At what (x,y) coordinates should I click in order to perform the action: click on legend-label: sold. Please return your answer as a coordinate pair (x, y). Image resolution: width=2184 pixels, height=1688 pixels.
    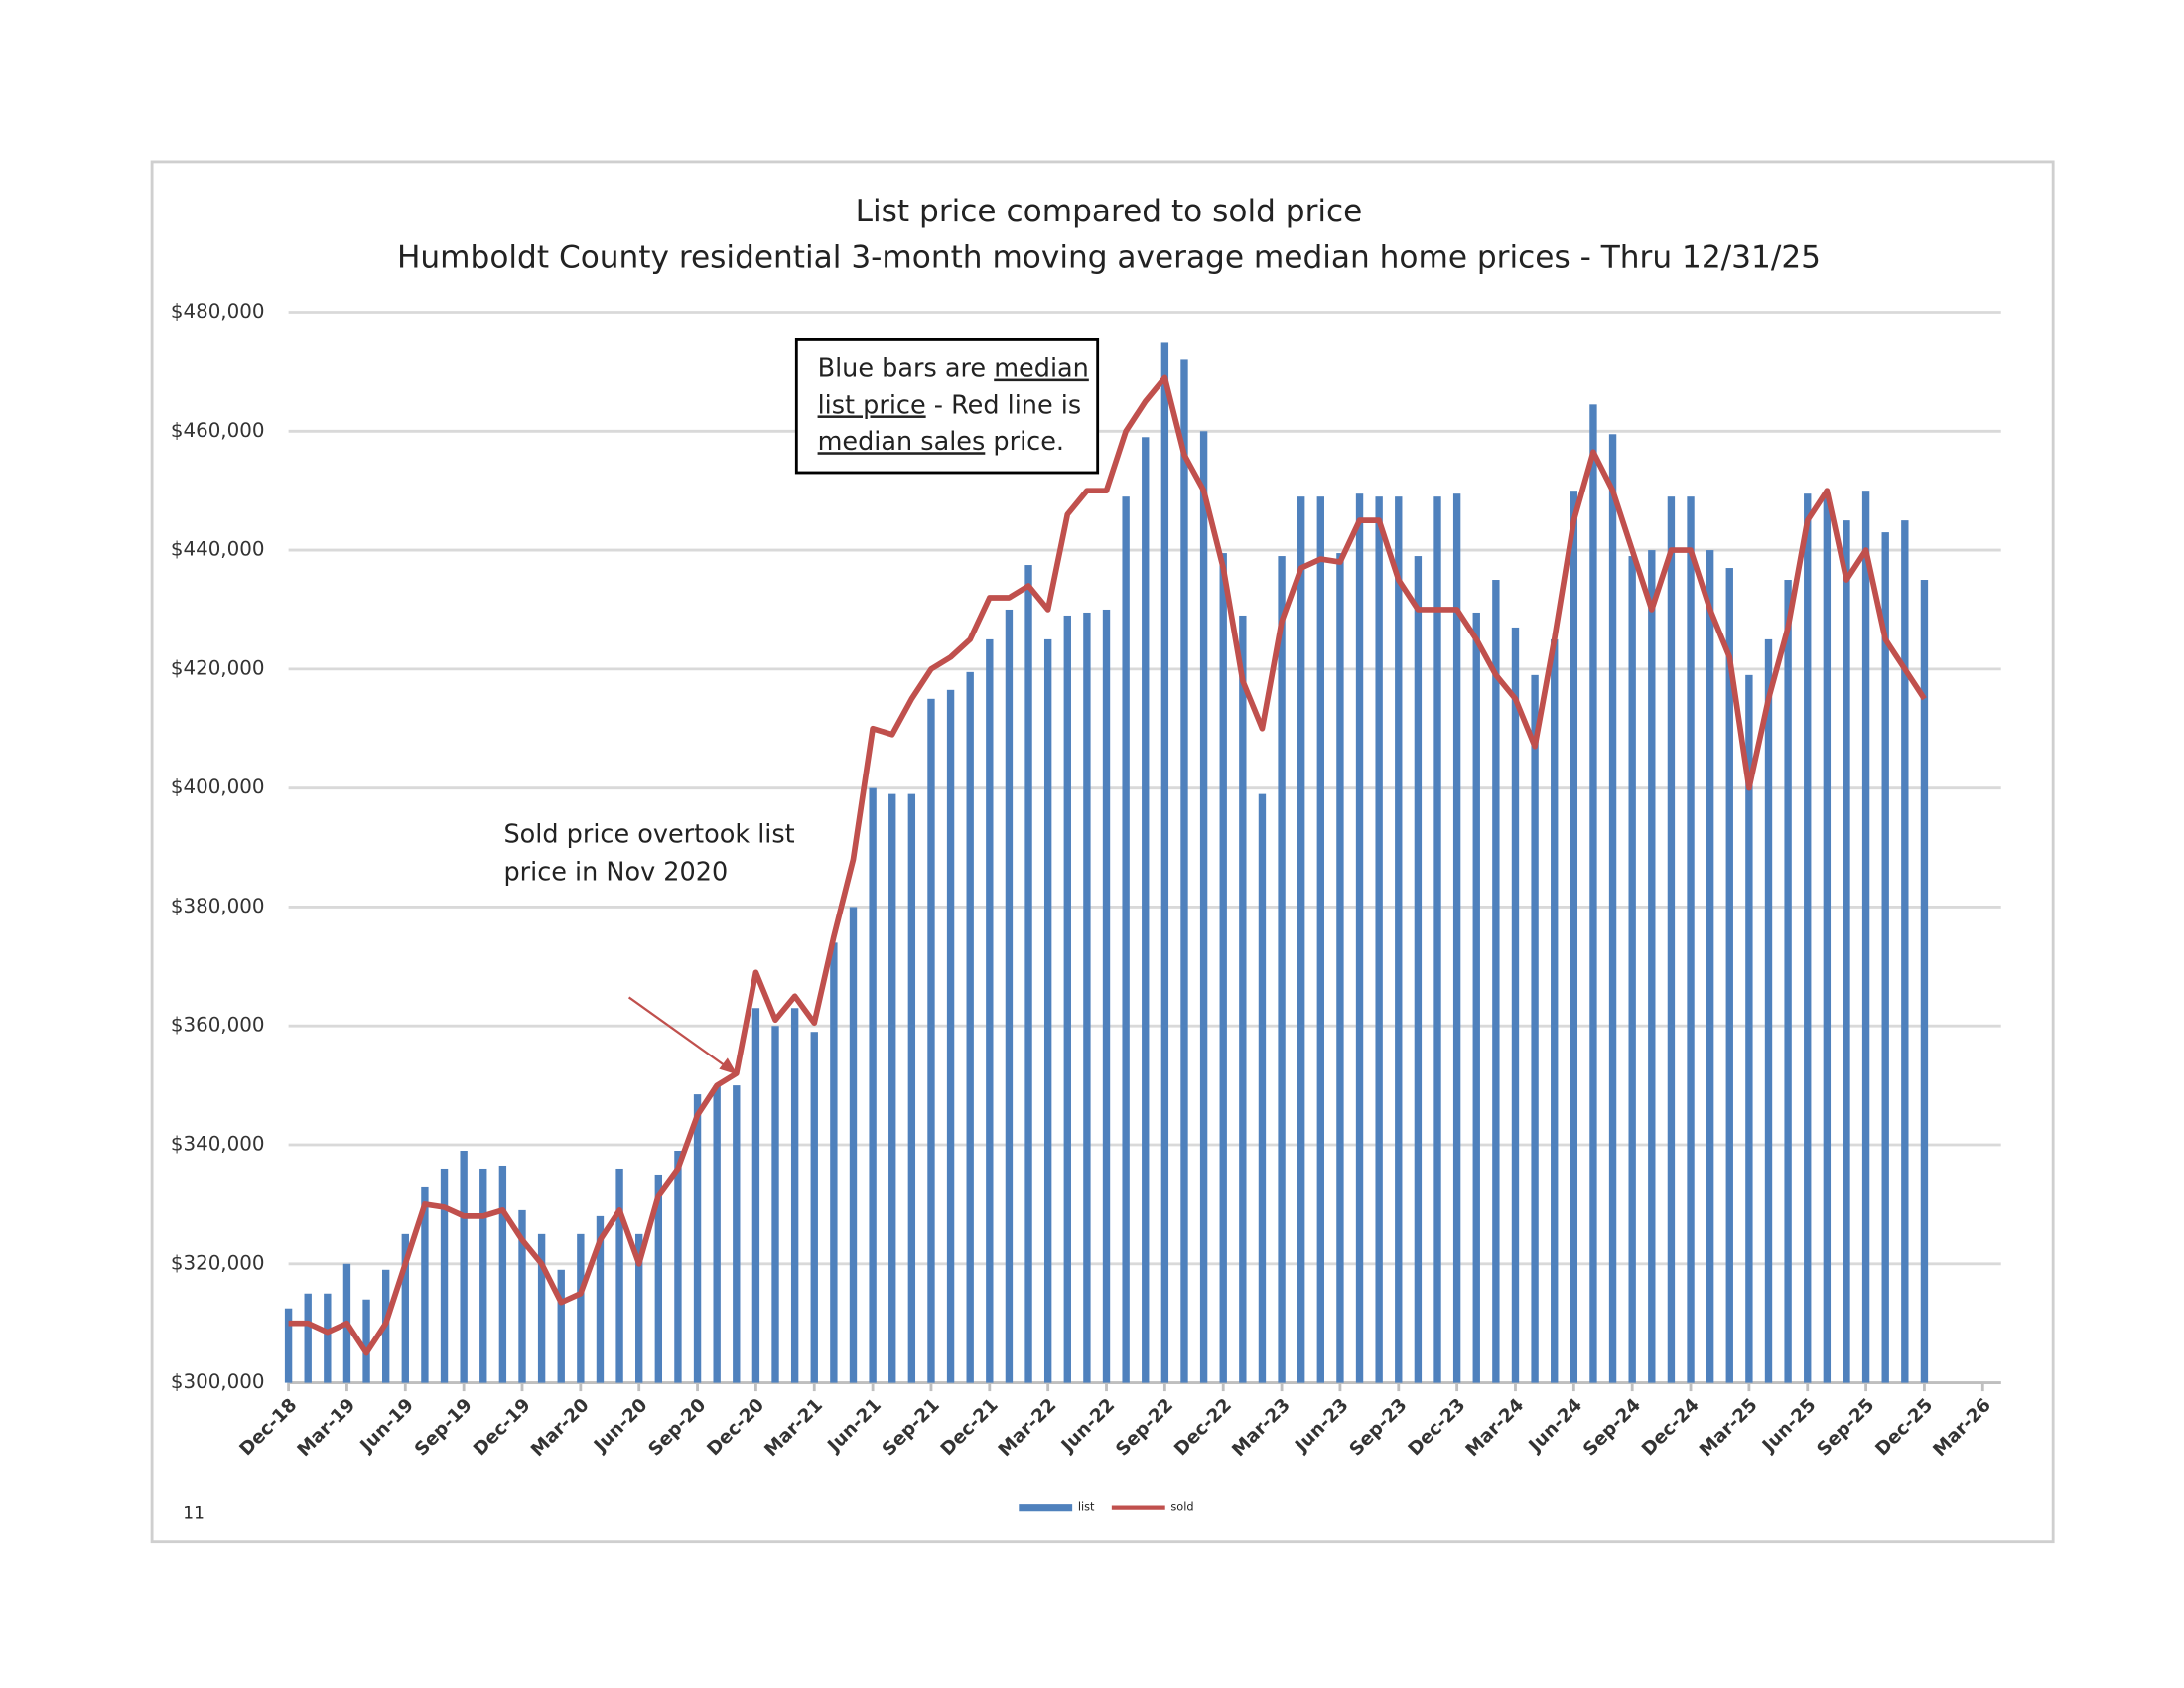
    Looking at the image, I should click on (1181, 1507).